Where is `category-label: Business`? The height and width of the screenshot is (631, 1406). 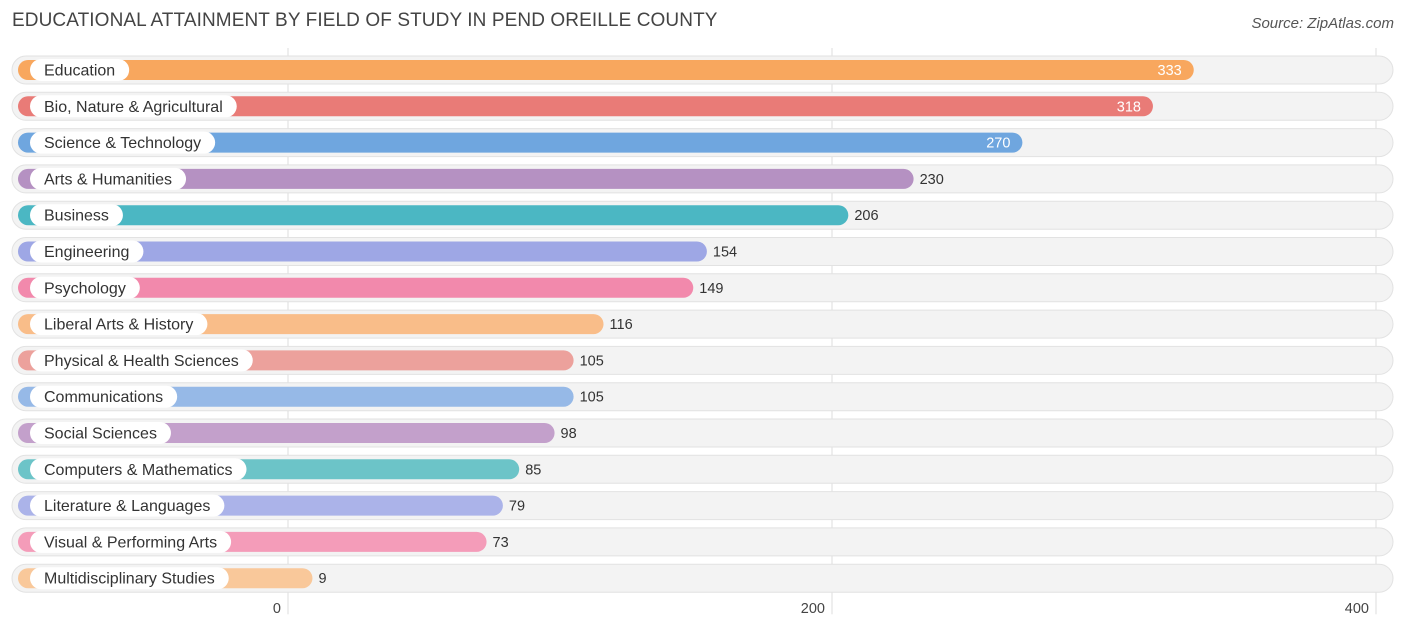 category-label: Business is located at coordinates (76, 216).